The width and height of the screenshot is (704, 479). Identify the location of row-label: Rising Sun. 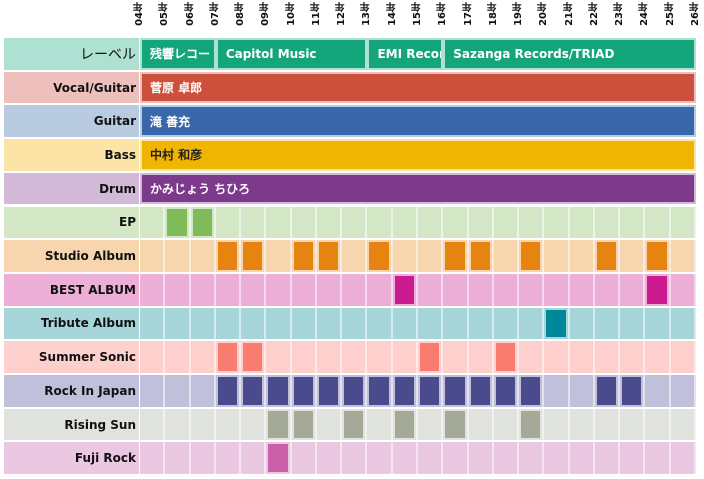
(71, 424).